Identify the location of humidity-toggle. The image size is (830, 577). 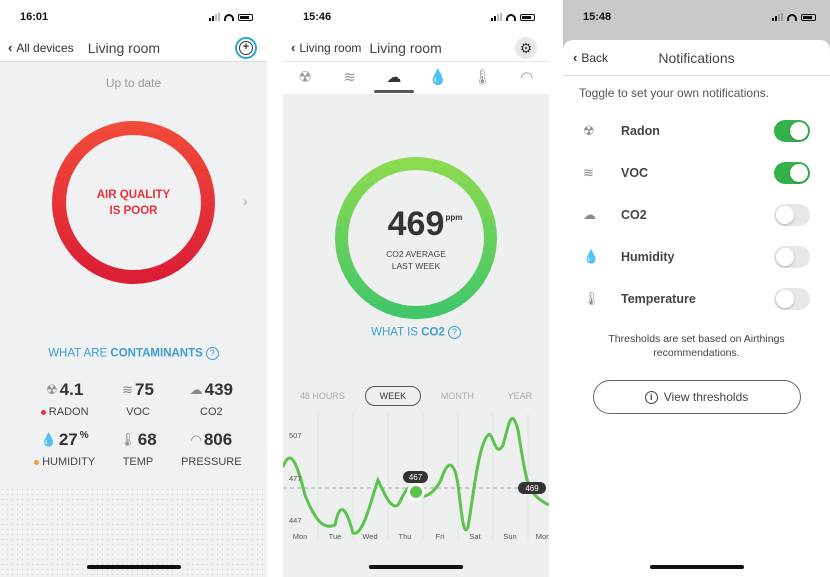
(792, 257).